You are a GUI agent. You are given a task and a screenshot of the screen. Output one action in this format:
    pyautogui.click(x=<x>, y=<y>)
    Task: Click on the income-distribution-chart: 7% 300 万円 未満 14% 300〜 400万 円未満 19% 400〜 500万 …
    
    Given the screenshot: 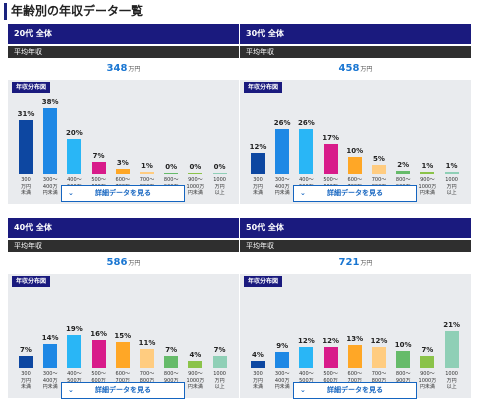 What is the action you would take?
    pyautogui.click(x=123, y=336)
    